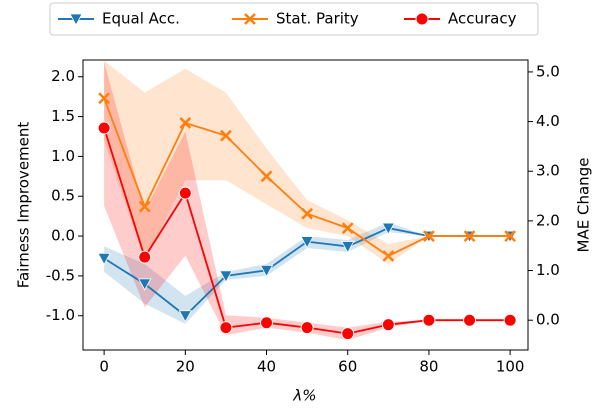 The image size is (603, 408). What do you see at coordinates (141, 19) in the screenshot?
I see `legend-label: Equal Acc.` at bounding box center [141, 19].